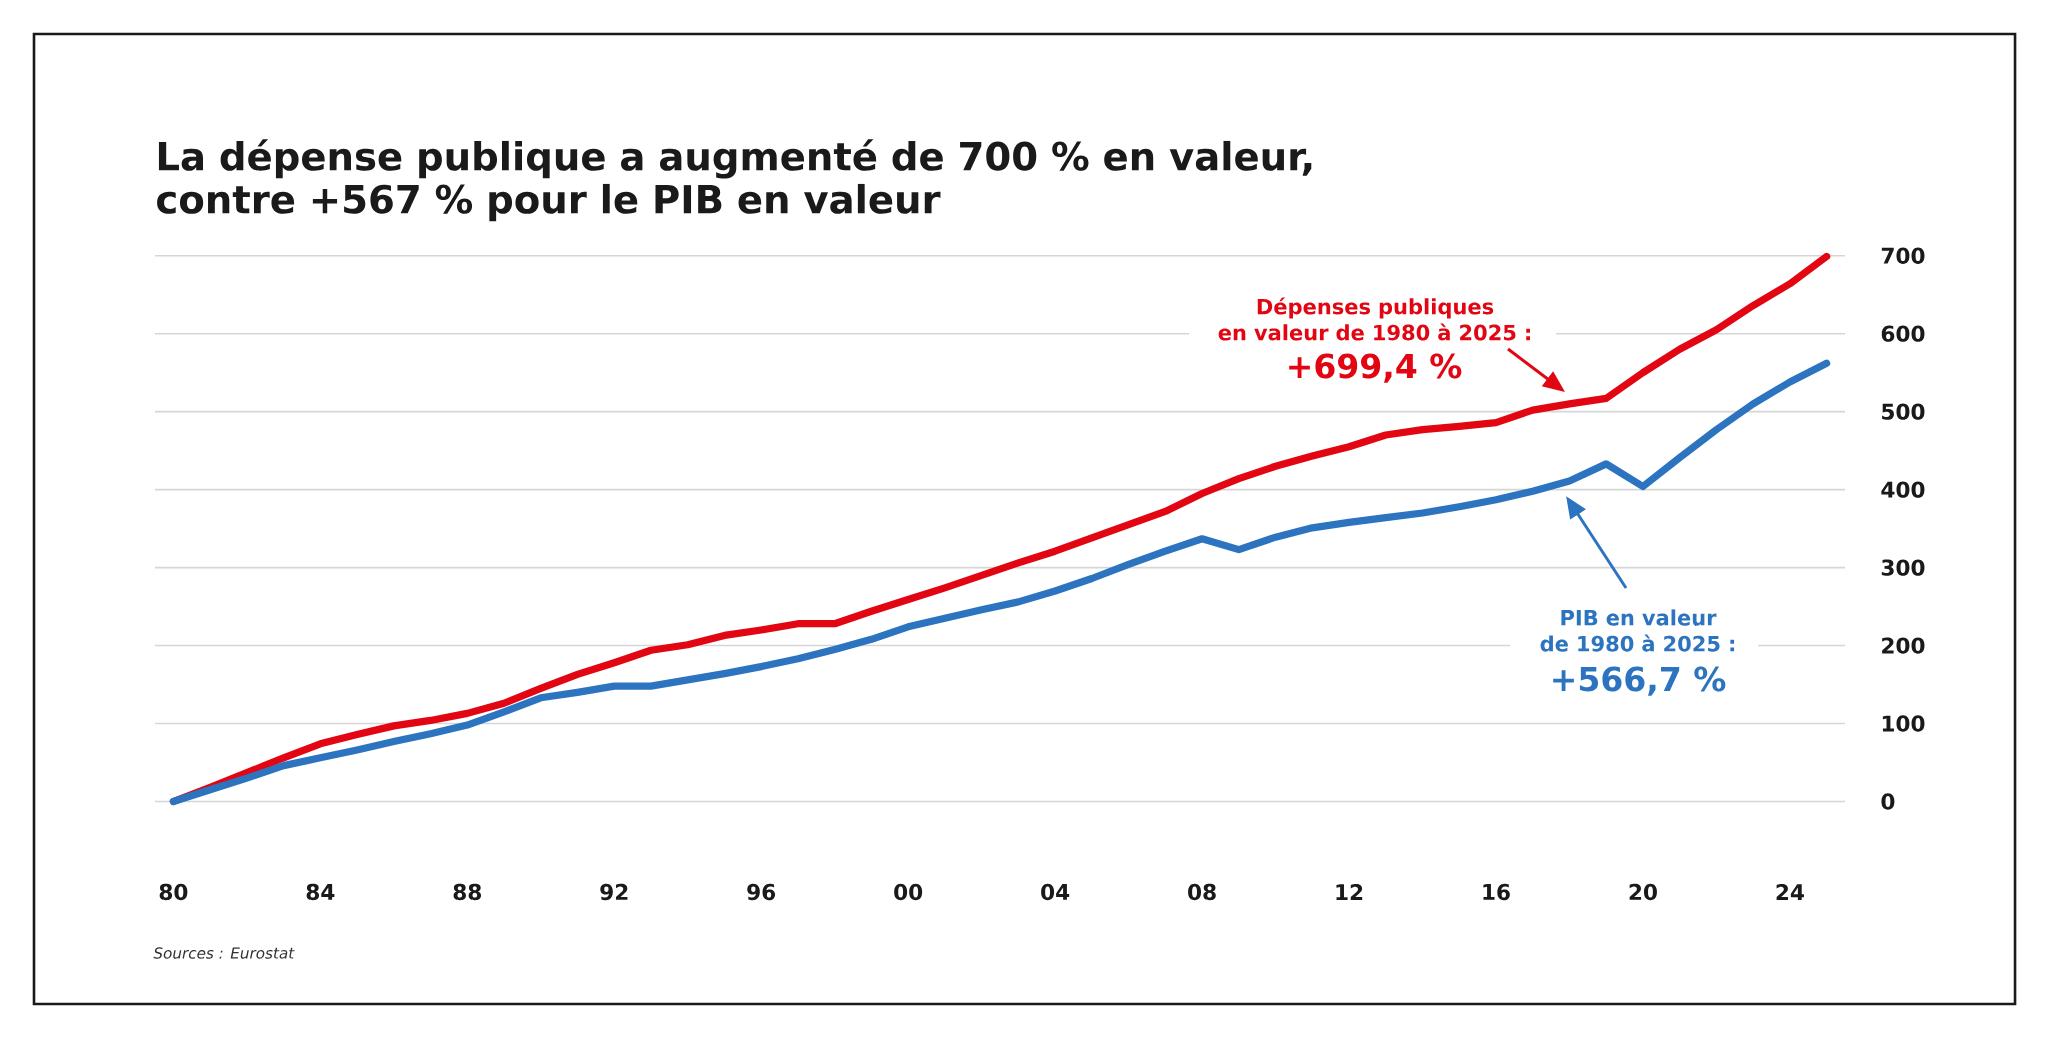 The height and width of the screenshot is (1038, 2048). What do you see at coordinates (1903, 333) in the screenshot?
I see `y-tick-label: 600` at bounding box center [1903, 333].